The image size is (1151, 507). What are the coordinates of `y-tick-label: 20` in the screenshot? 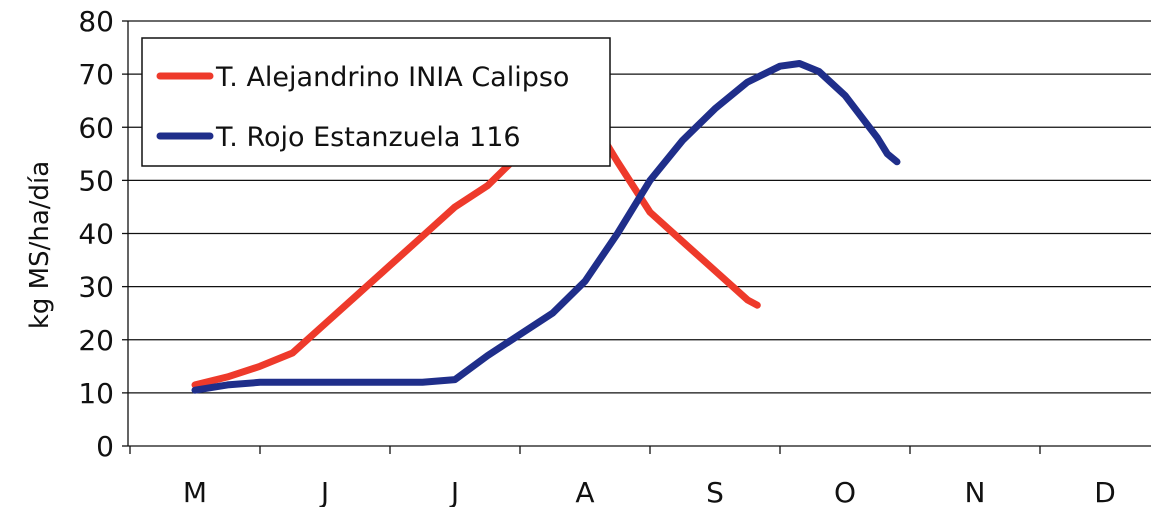 It's located at (96, 340).